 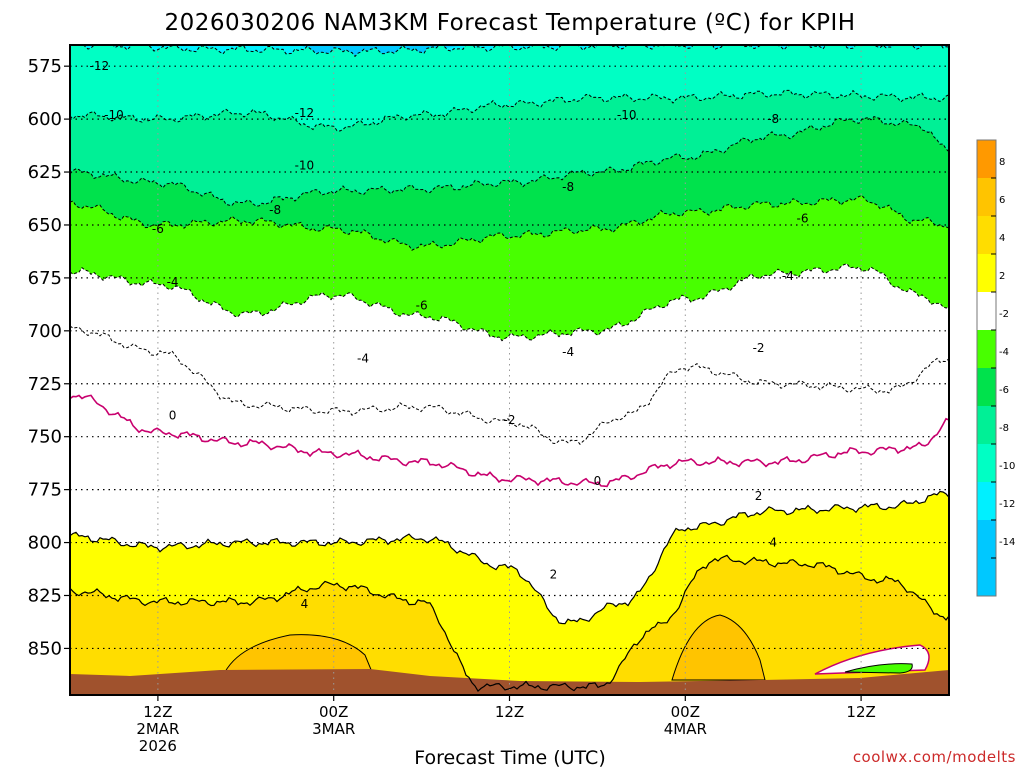 What do you see at coordinates (45, 384) in the screenshot?
I see `y-tick-label: 725` at bounding box center [45, 384].